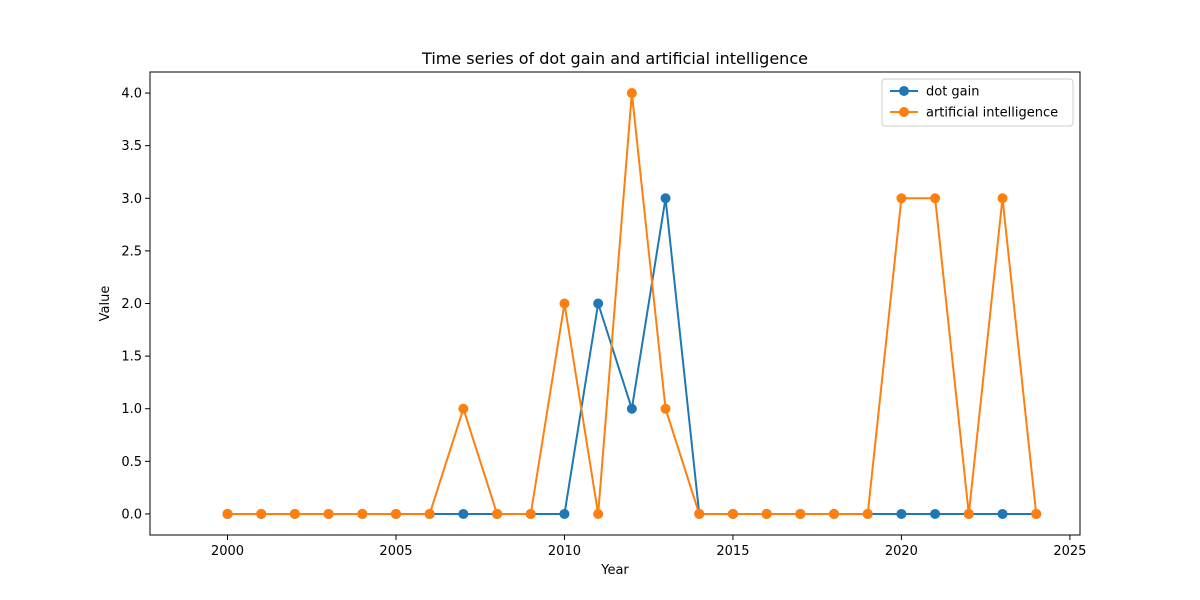  Describe the element at coordinates (614, 570) in the screenshot. I see `x-axis-title: Year` at that location.